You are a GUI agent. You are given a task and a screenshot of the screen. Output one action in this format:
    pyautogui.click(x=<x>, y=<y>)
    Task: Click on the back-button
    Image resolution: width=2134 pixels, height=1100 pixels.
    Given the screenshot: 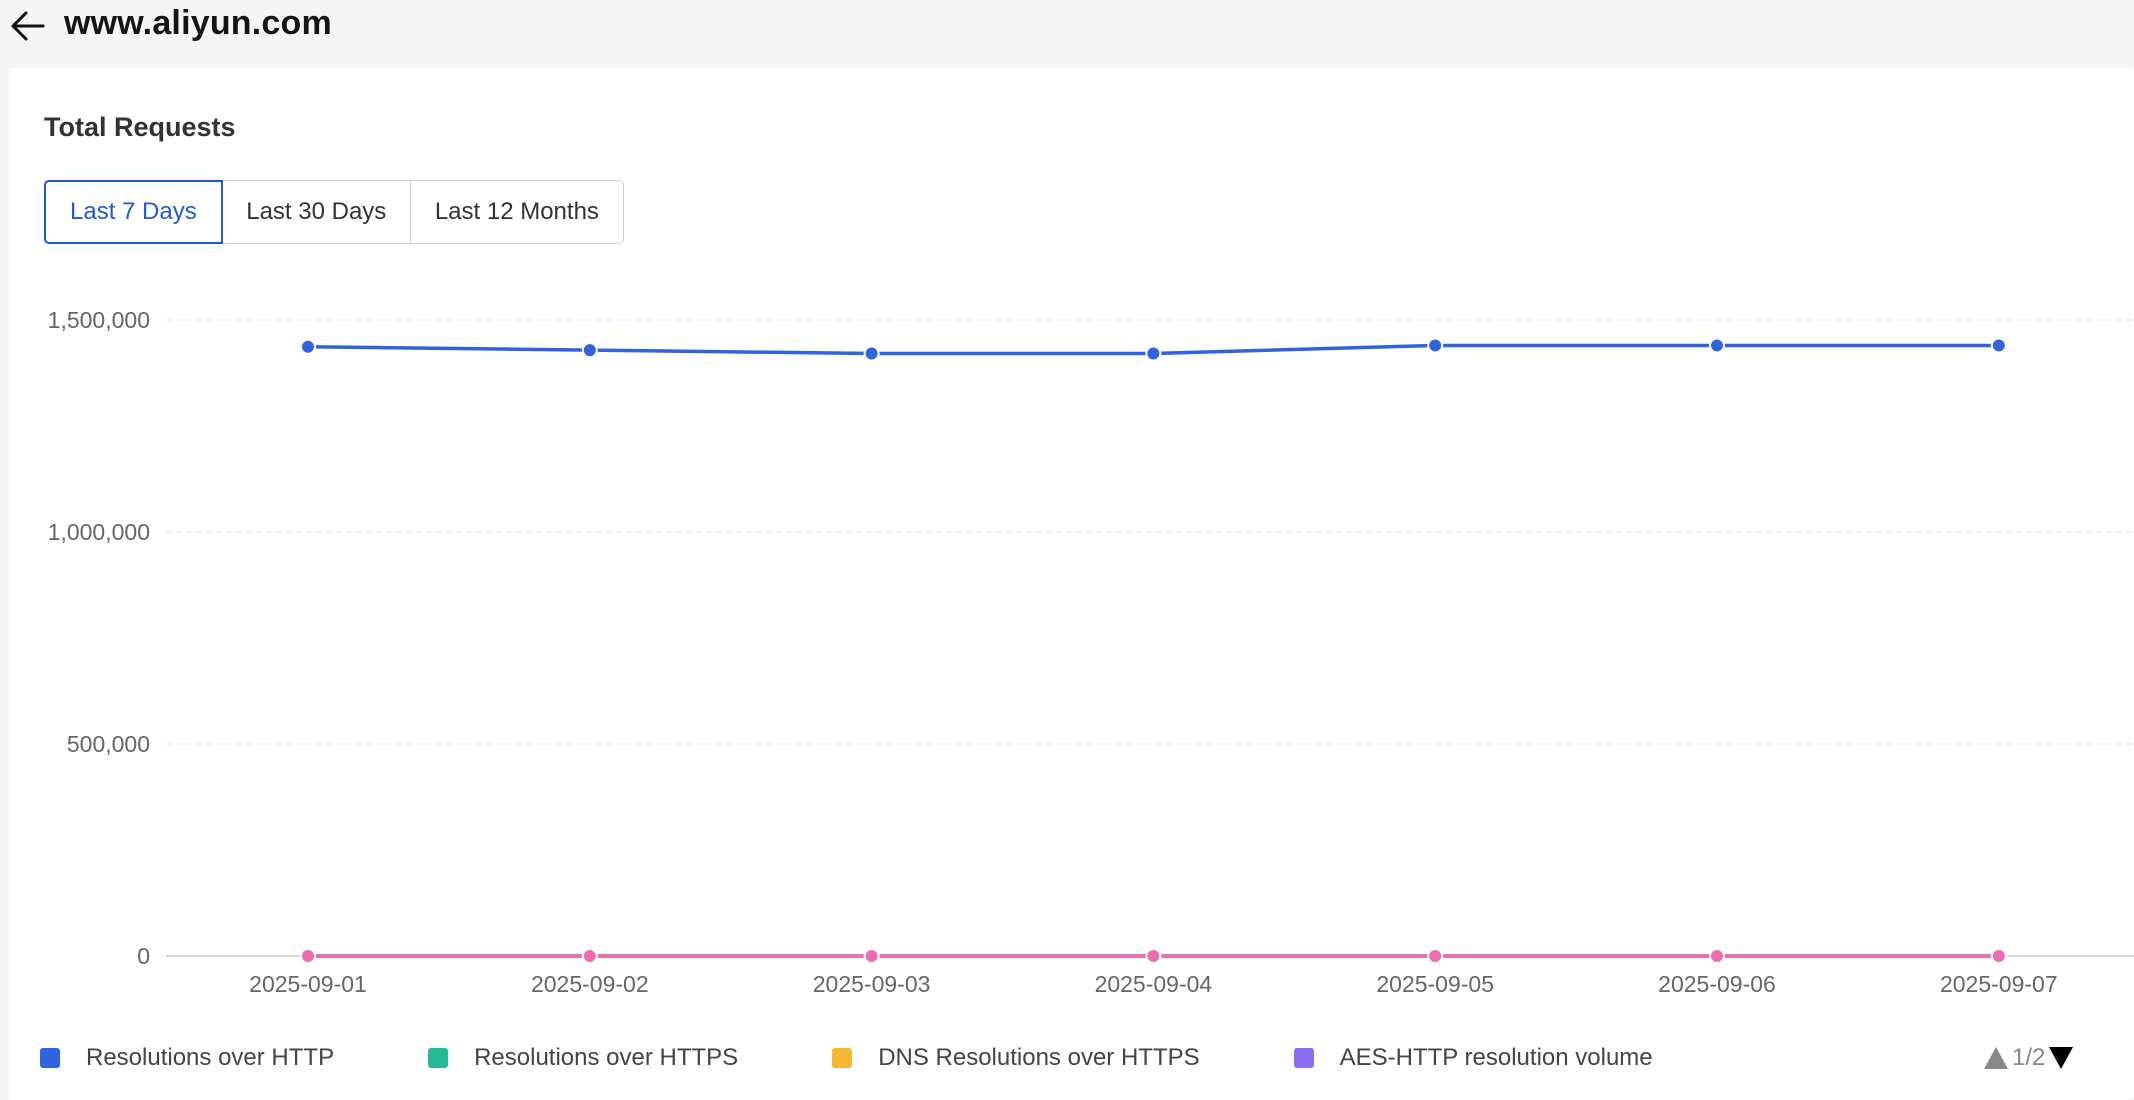 What is the action you would take?
    pyautogui.click(x=28, y=26)
    